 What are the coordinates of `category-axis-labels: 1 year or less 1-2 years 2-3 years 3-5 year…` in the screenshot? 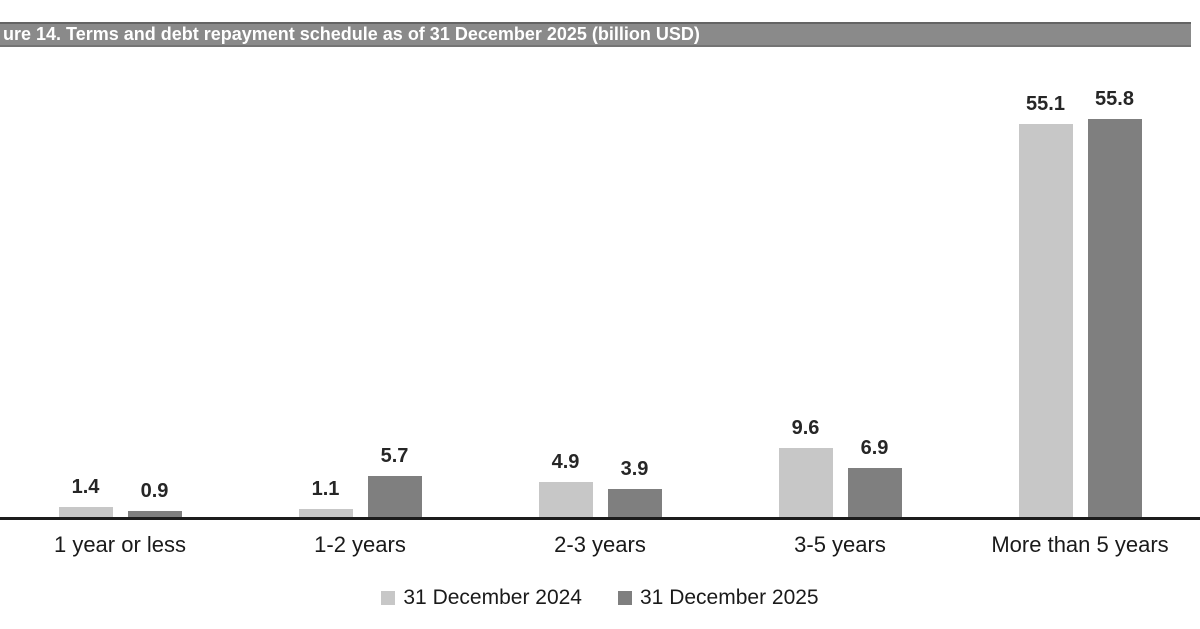 It's located at (600, 545).